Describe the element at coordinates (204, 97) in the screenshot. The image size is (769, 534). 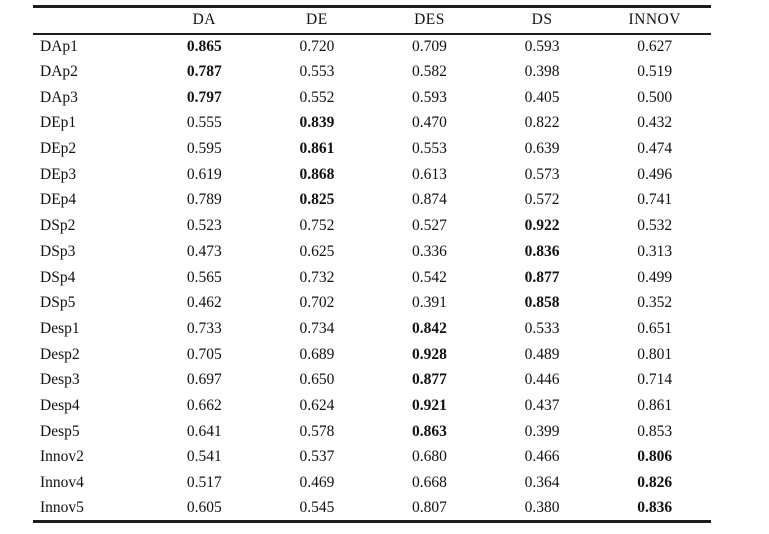
I see `cell-value: 0.797` at that location.